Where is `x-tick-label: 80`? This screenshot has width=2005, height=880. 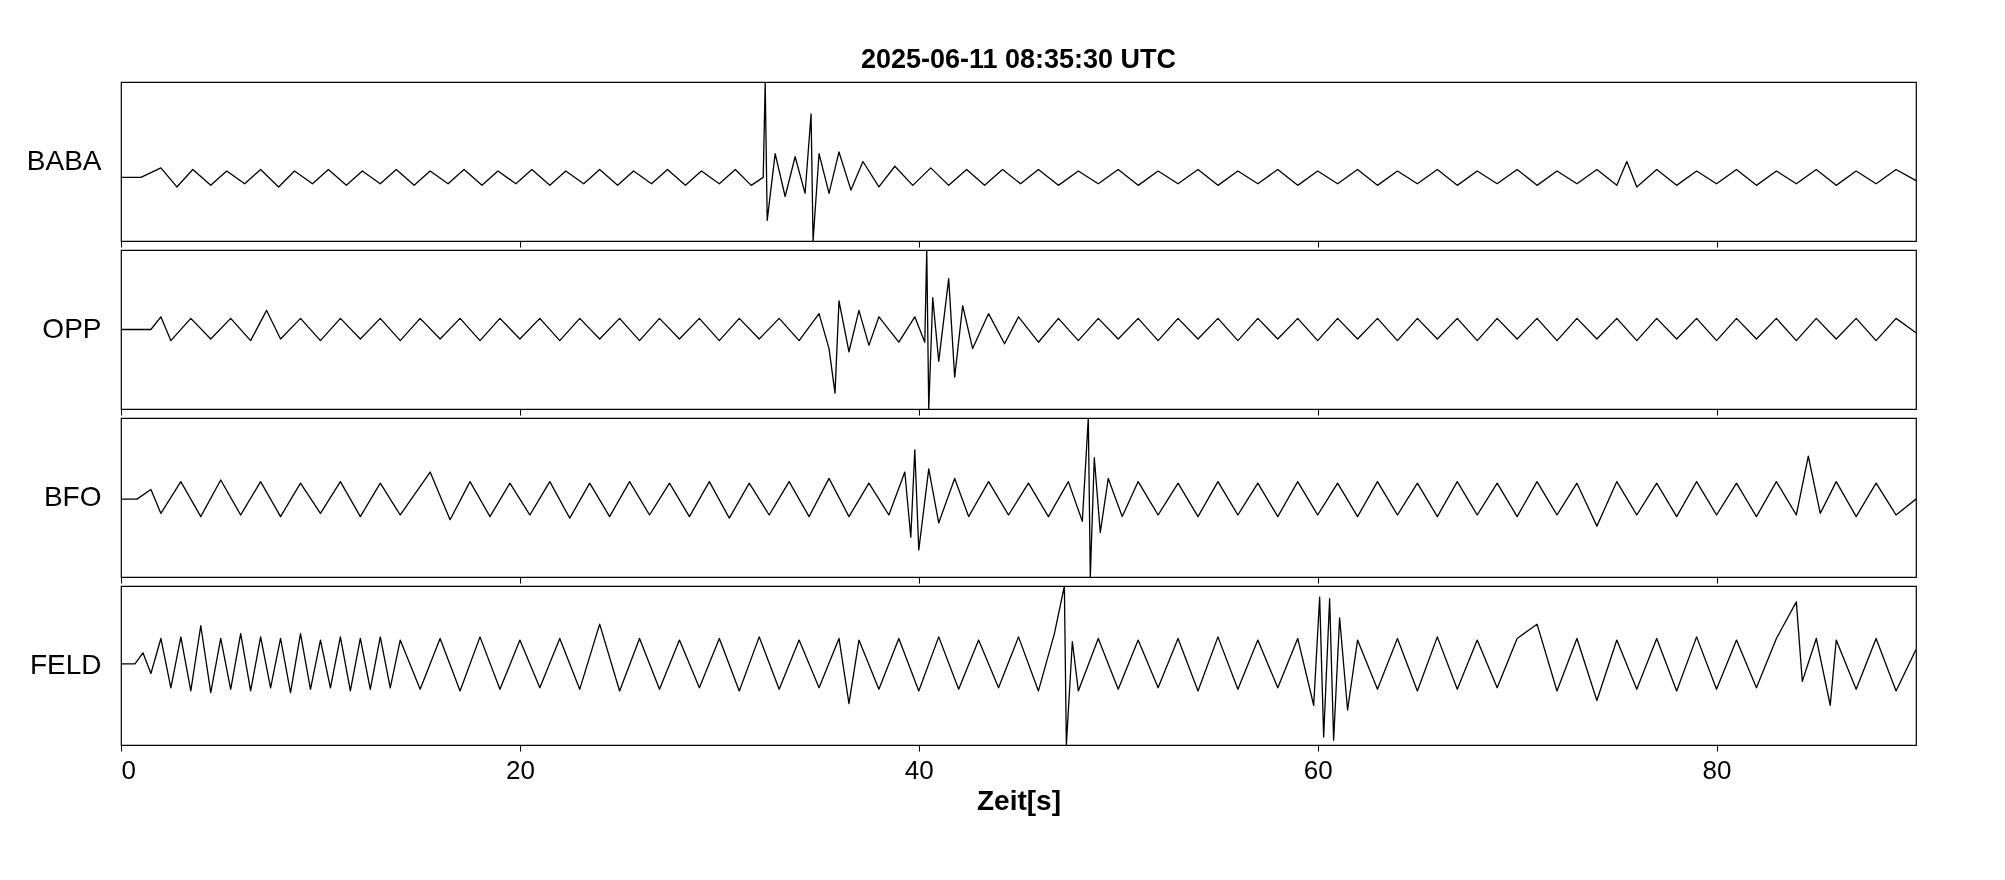 x-tick-label: 80 is located at coordinates (1717, 769).